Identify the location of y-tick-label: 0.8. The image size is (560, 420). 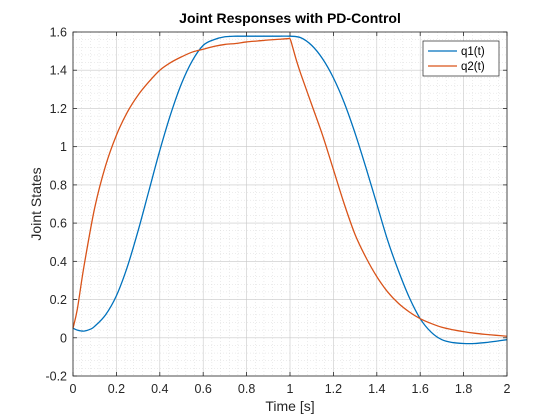
(58, 185).